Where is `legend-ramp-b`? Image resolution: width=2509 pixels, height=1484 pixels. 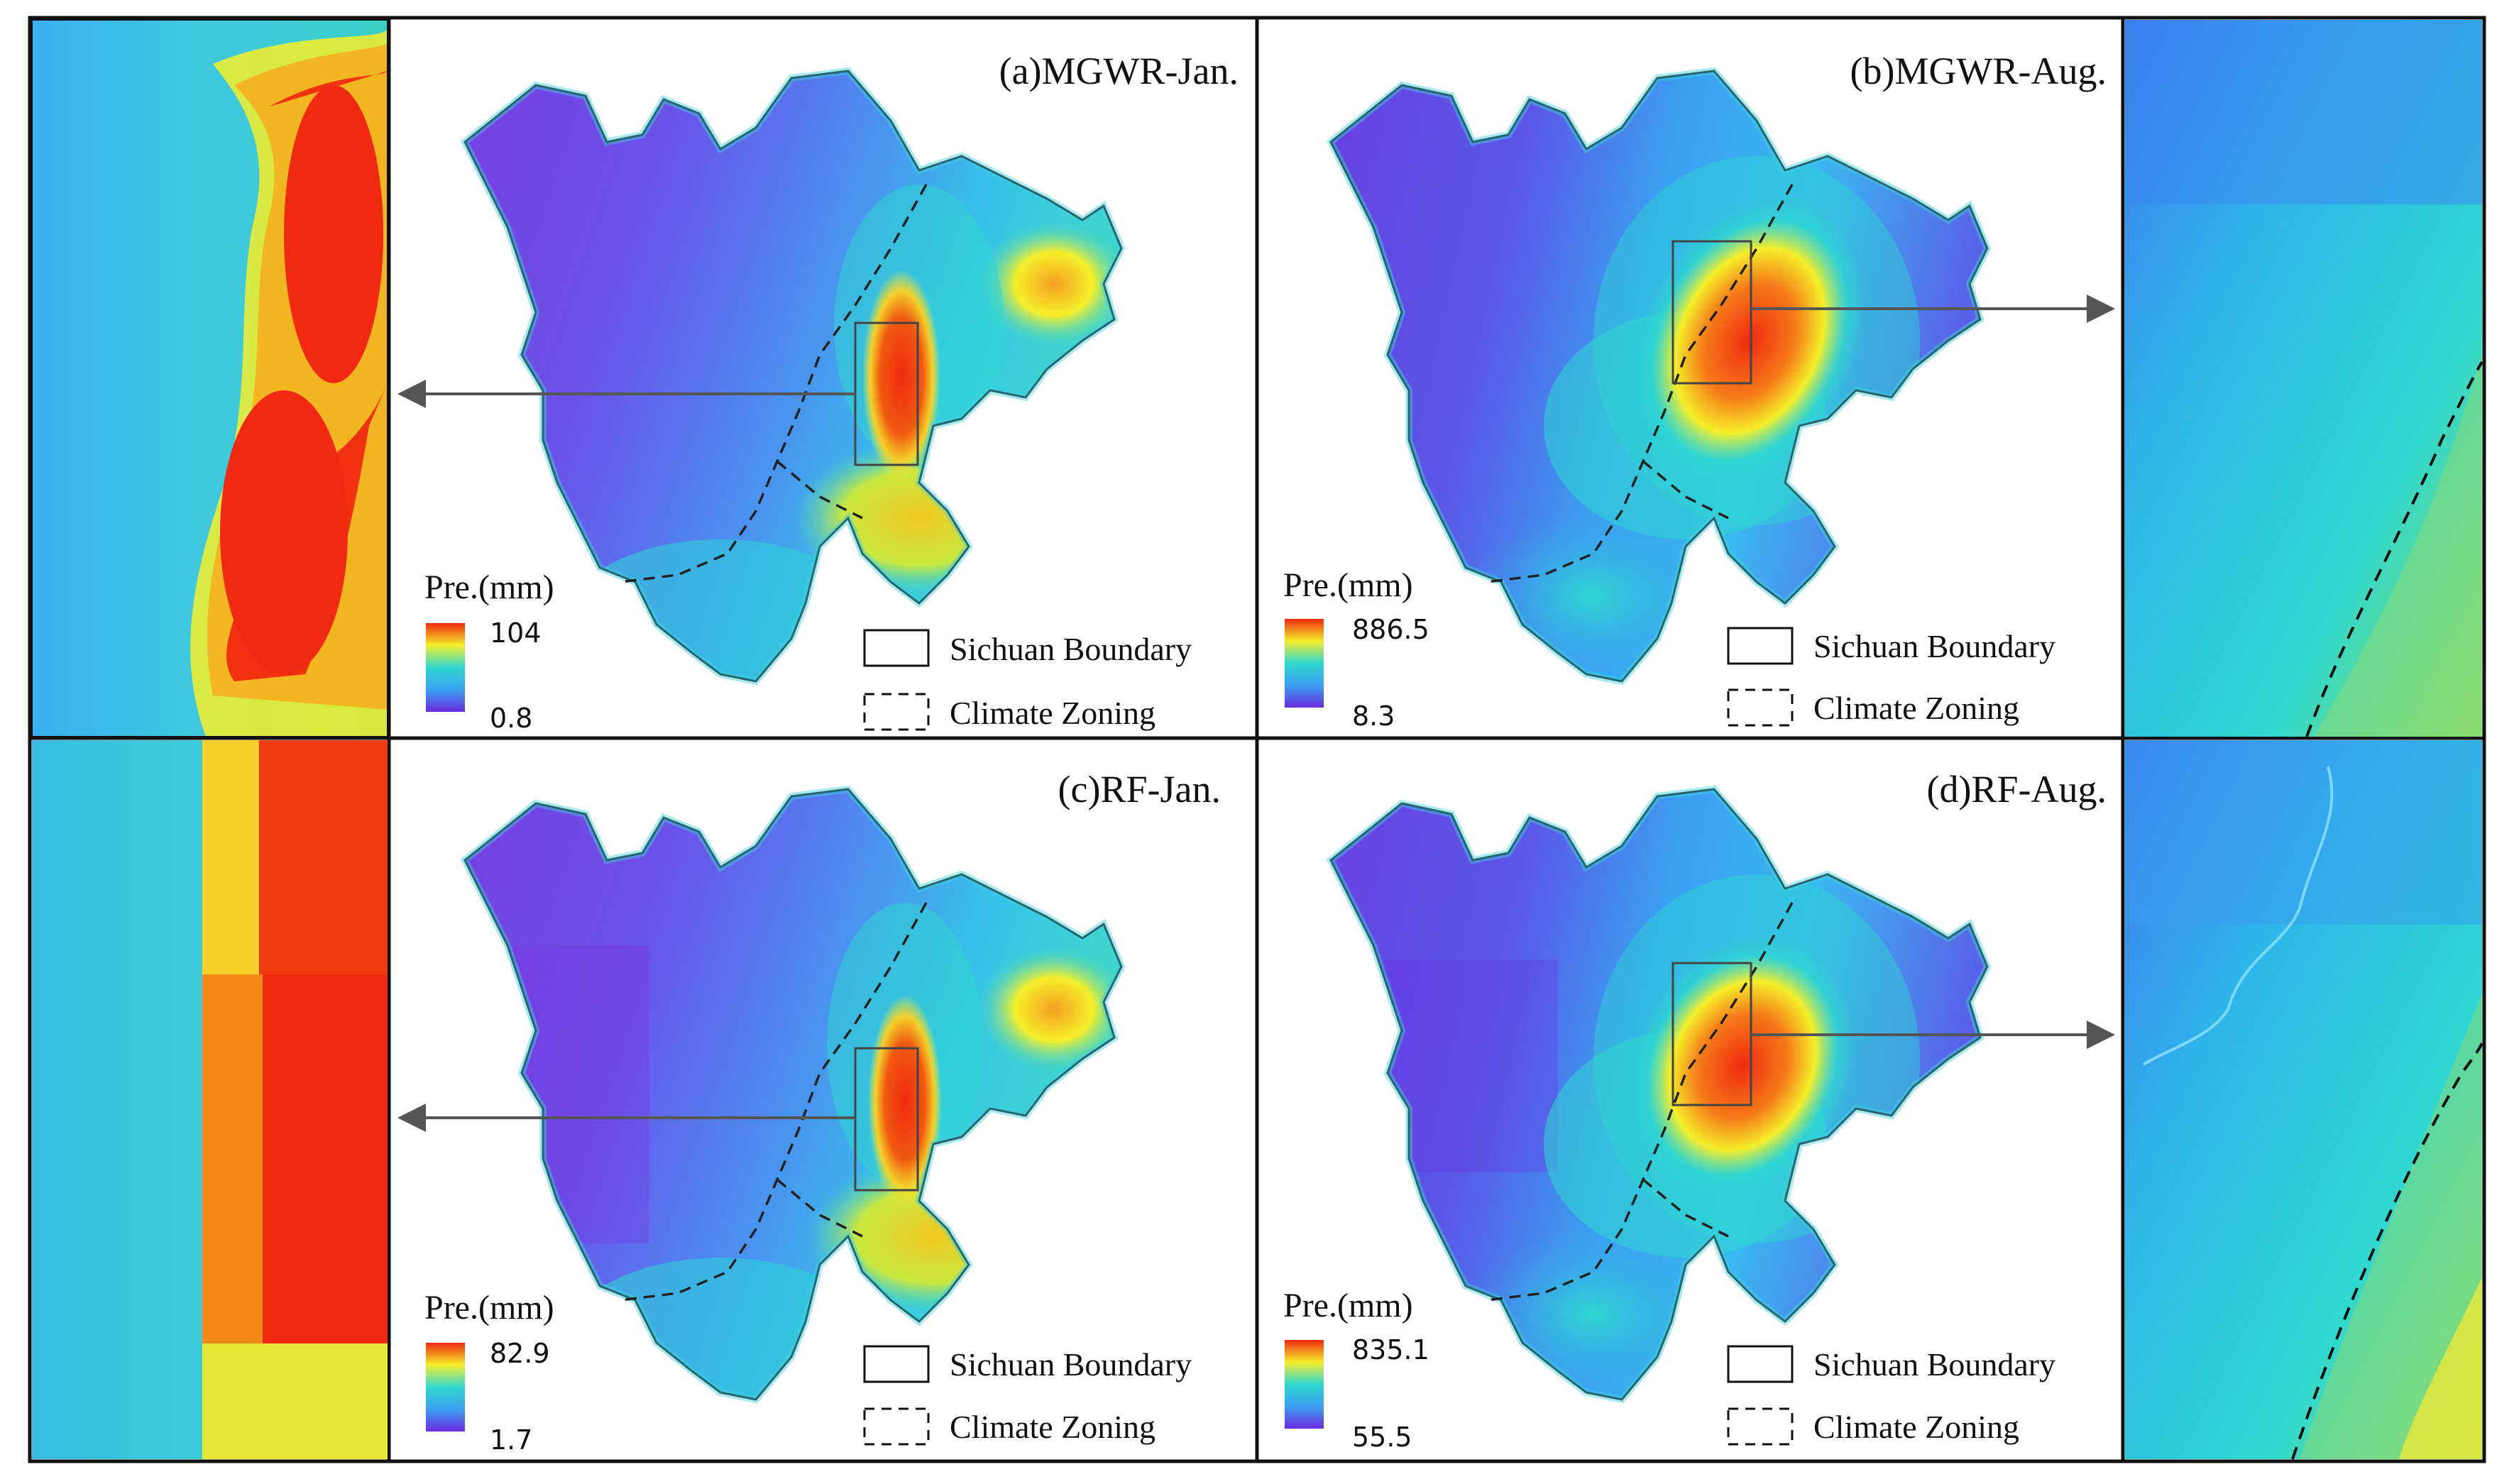
legend-ramp-b is located at coordinates (1304, 663).